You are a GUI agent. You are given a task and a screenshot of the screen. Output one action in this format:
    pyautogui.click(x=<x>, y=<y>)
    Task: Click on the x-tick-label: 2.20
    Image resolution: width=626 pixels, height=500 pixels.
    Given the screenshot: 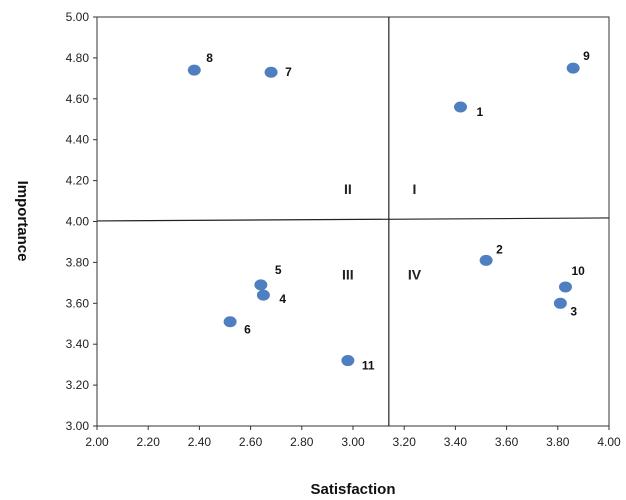 What is the action you would take?
    pyautogui.click(x=149, y=442)
    